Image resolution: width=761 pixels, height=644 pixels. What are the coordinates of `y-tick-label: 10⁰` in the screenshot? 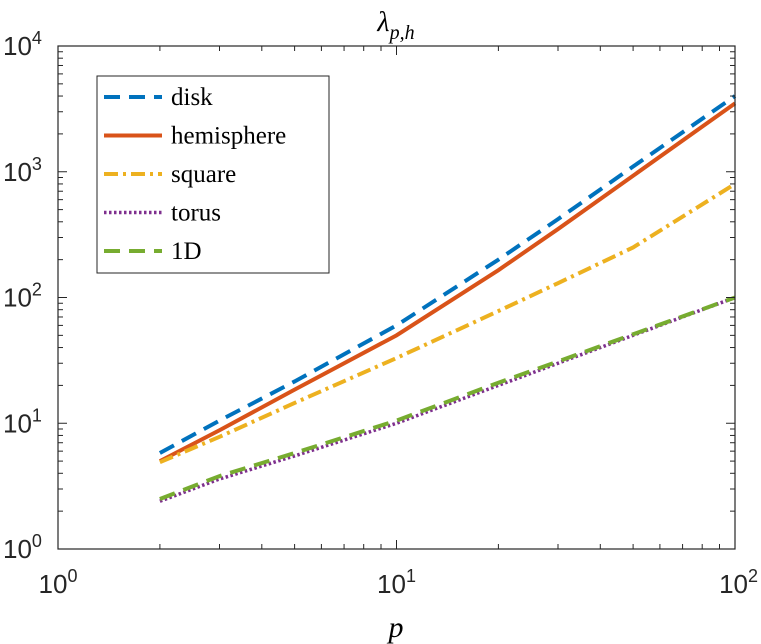 It's located at (22, 547).